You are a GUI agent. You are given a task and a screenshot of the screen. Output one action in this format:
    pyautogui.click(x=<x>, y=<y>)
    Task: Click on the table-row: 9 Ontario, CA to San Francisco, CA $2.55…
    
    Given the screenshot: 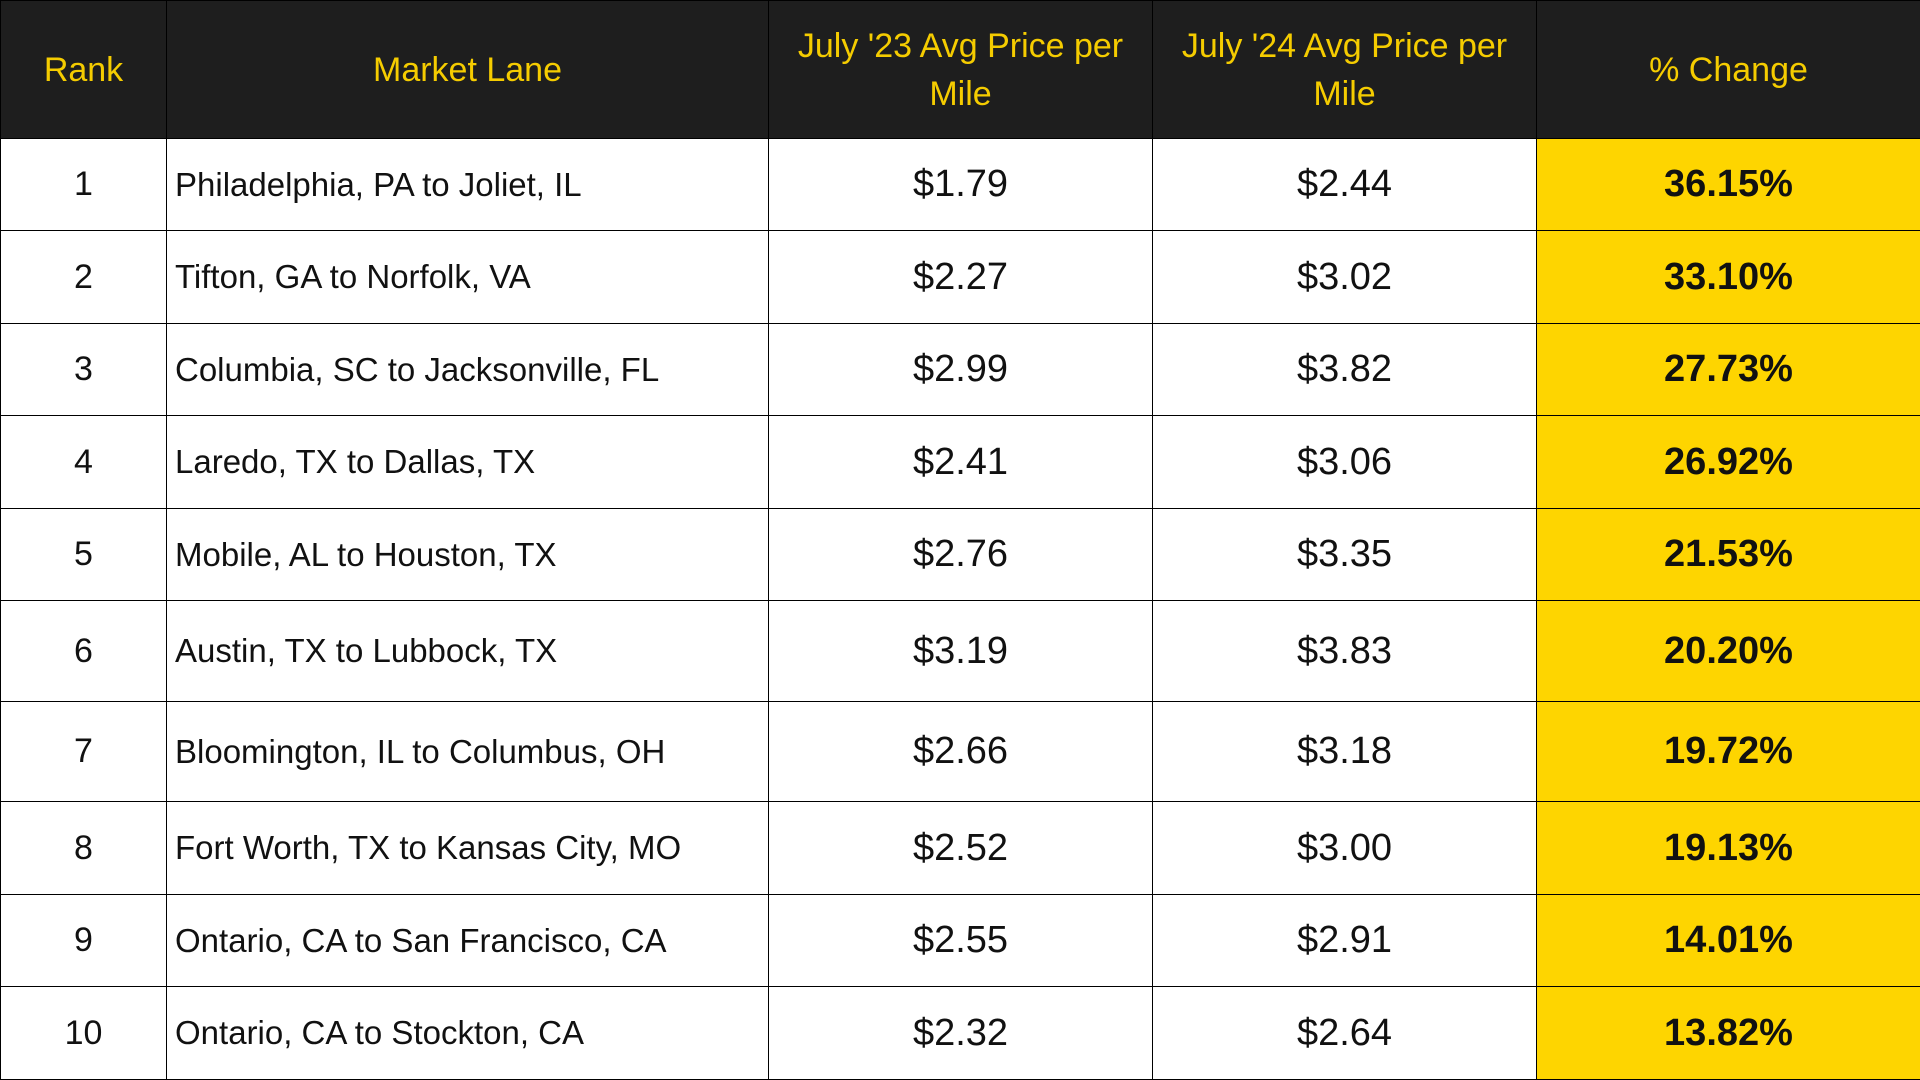 What is the action you would take?
    pyautogui.click(x=960, y=940)
    